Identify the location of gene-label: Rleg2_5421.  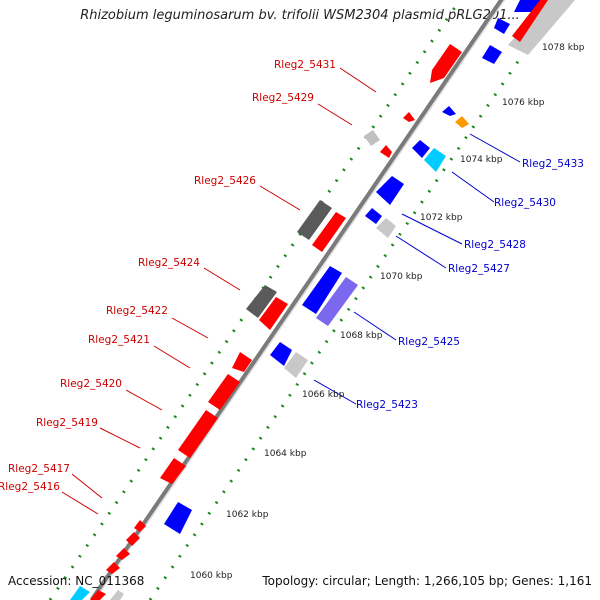
(119, 340).